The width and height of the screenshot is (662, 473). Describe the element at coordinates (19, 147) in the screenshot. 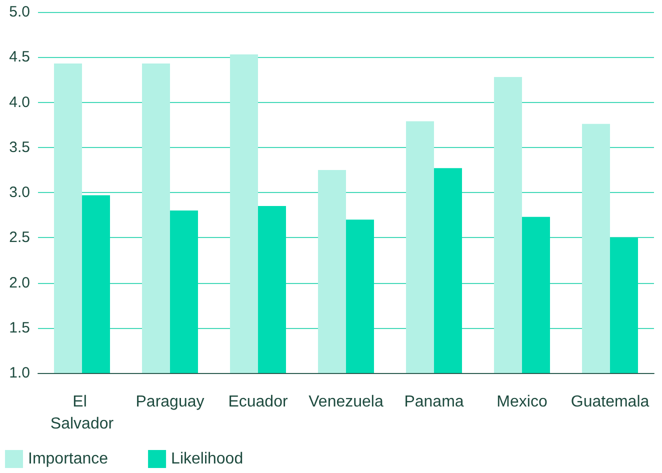

I see `y-tick-label: 3.5` at that location.